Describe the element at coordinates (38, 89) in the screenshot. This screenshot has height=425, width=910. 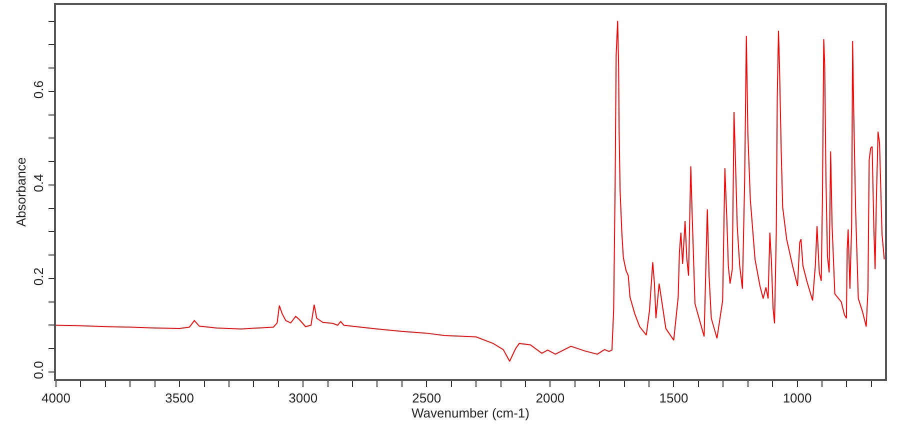
I see `y-tick-label: 0.6` at that location.